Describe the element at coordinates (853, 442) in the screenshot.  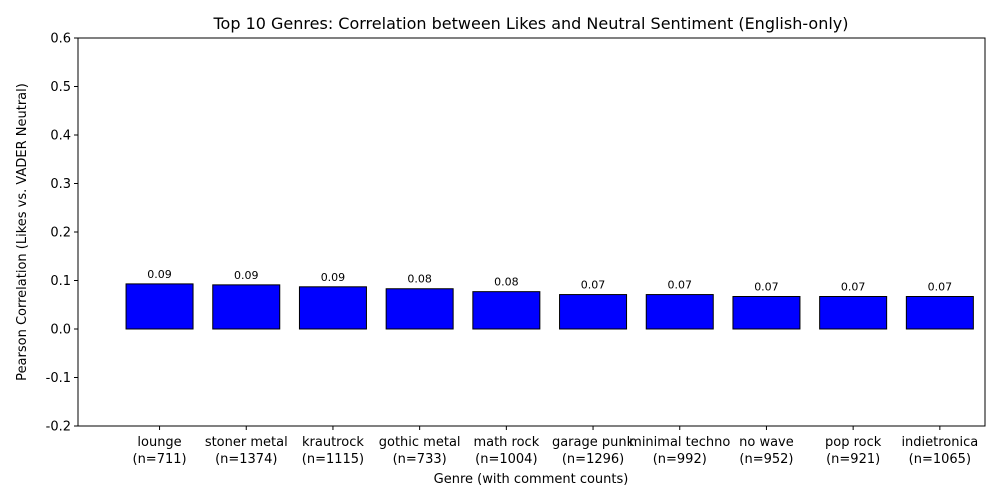
I see `x-tick-label: pop rock` at that location.